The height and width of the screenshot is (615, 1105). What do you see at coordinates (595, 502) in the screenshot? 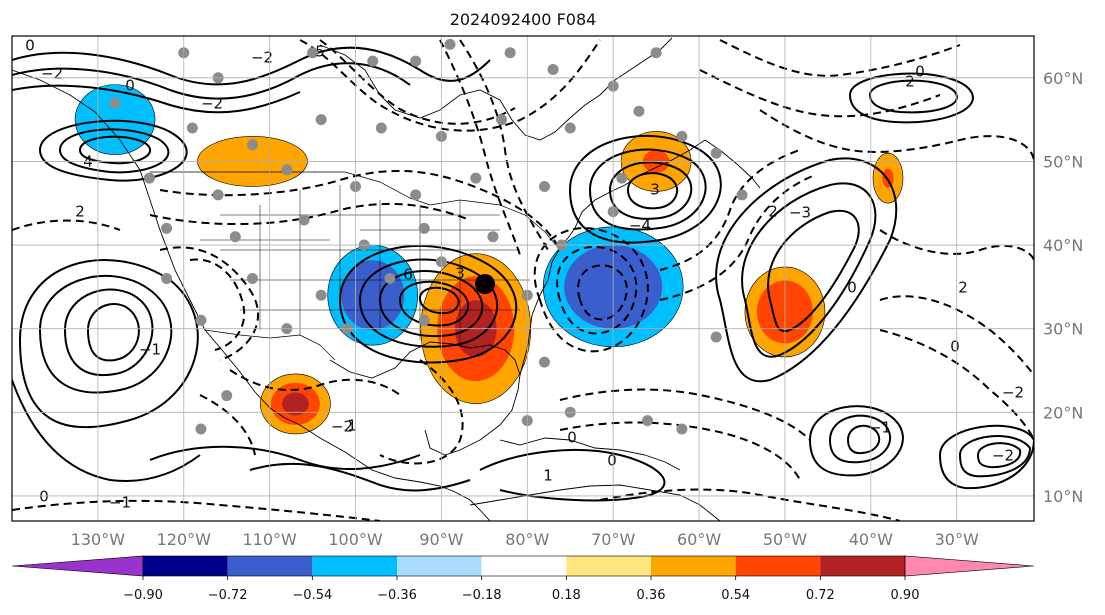
I see `coastline-south-america` at bounding box center [595, 502].